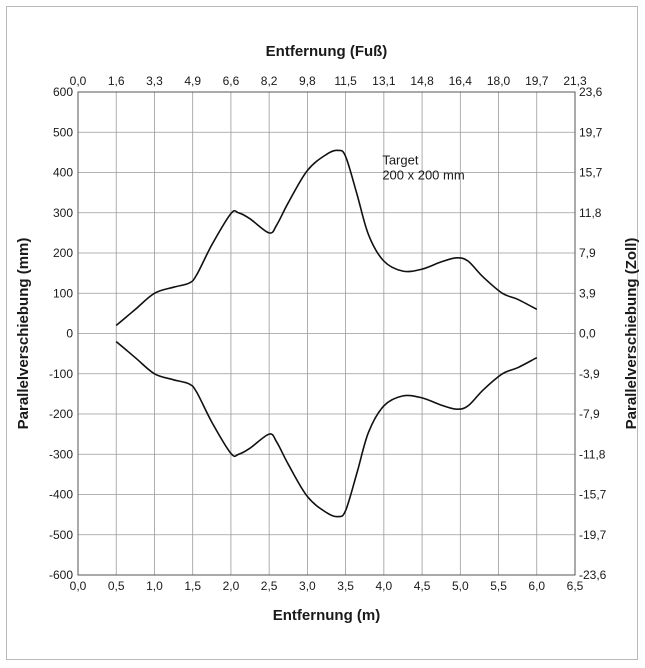 This screenshot has width=645, height=668. What do you see at coordinates (593, 575) in the screenshot?
I see `y2-tick-label: -23,6` at bounding box center [593, 575].